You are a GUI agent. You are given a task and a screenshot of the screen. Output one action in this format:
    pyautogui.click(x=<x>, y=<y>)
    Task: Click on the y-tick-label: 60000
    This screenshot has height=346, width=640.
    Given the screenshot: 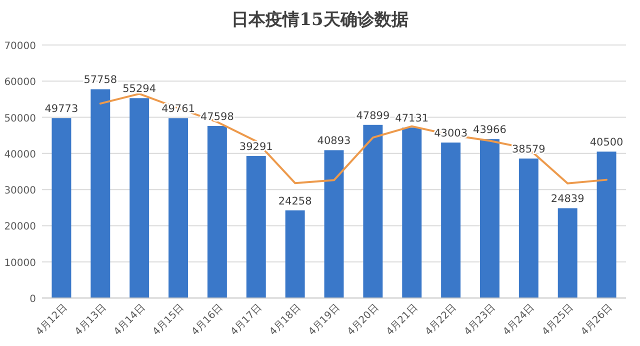 What is the action you would take?
    pyautogui.click(x=20, y=82)
    